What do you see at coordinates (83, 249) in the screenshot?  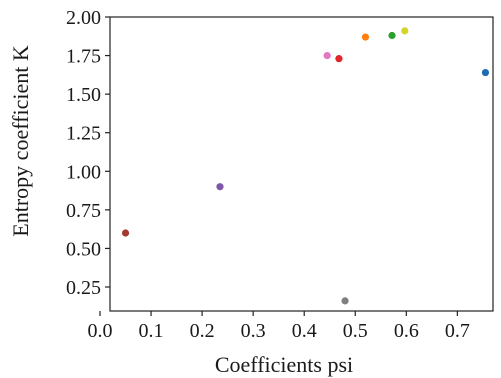 I see `y-tick-label: 0.50` at bounding box center [83, 249].